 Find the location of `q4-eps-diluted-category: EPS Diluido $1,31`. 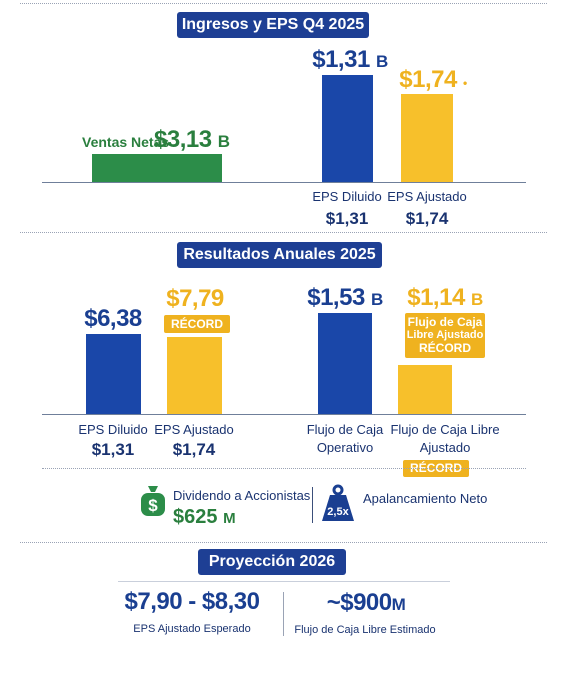

q4-eps-diluted-category: EPS Diluido $1,31 is located at coordinates (347, 208).